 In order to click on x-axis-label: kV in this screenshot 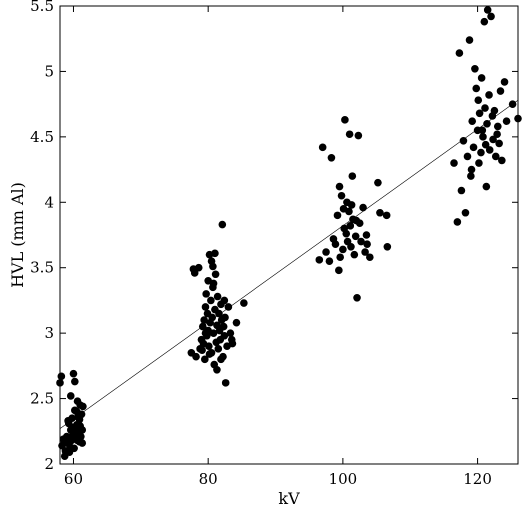, I will do `click(289, 498)`.